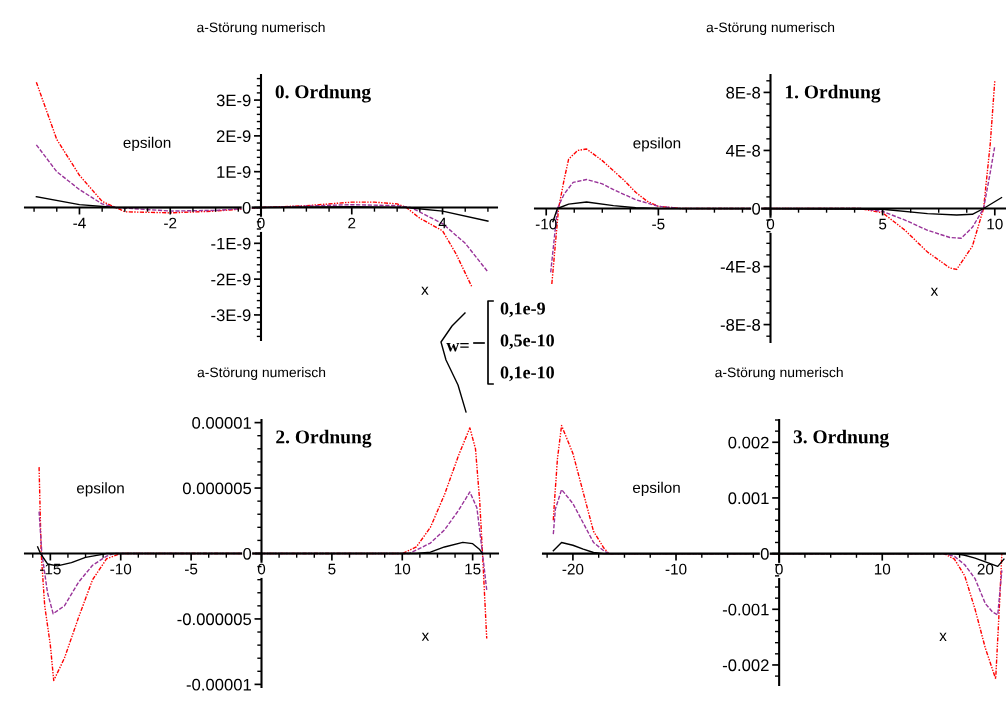  Describe the element at coordinates (231, 279) in the screenshot. I see `y-tick-label: -2E-9` at that location.